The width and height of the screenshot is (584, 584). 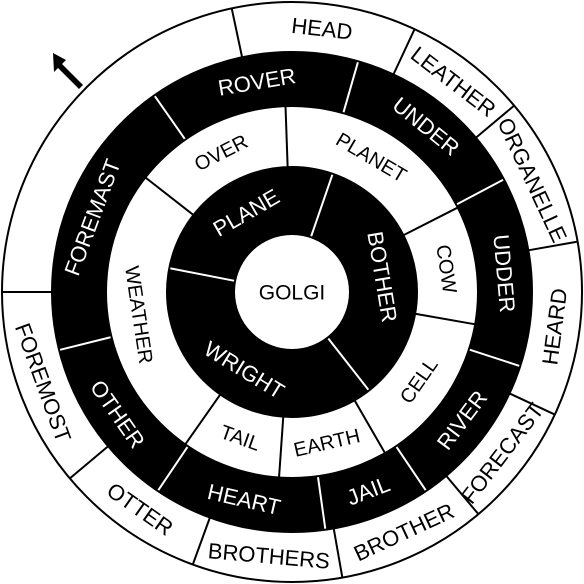 I want to click on center-word: GOLGI, so click(x=292, y=293).